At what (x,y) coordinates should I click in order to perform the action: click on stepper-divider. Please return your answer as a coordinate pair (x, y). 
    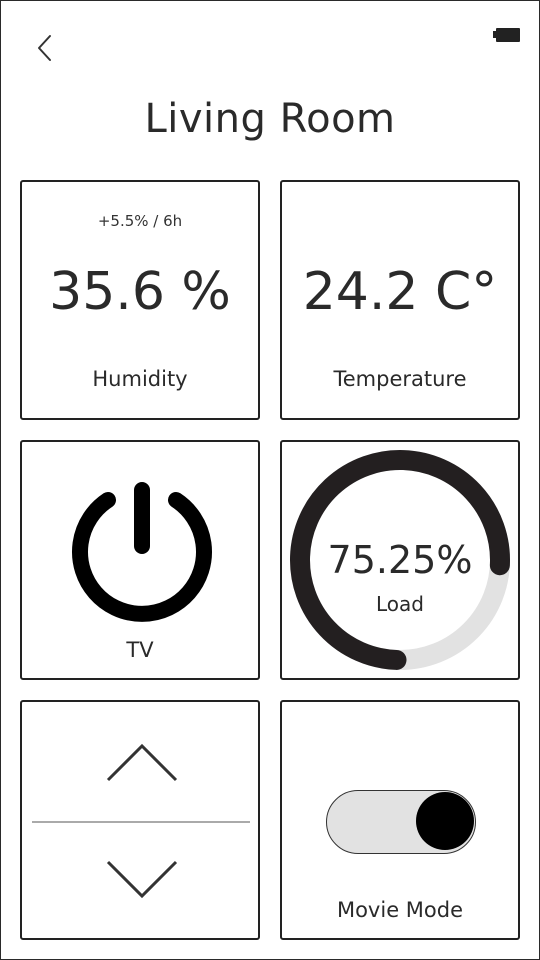
    Looking at the image, I should click on (141, 822).